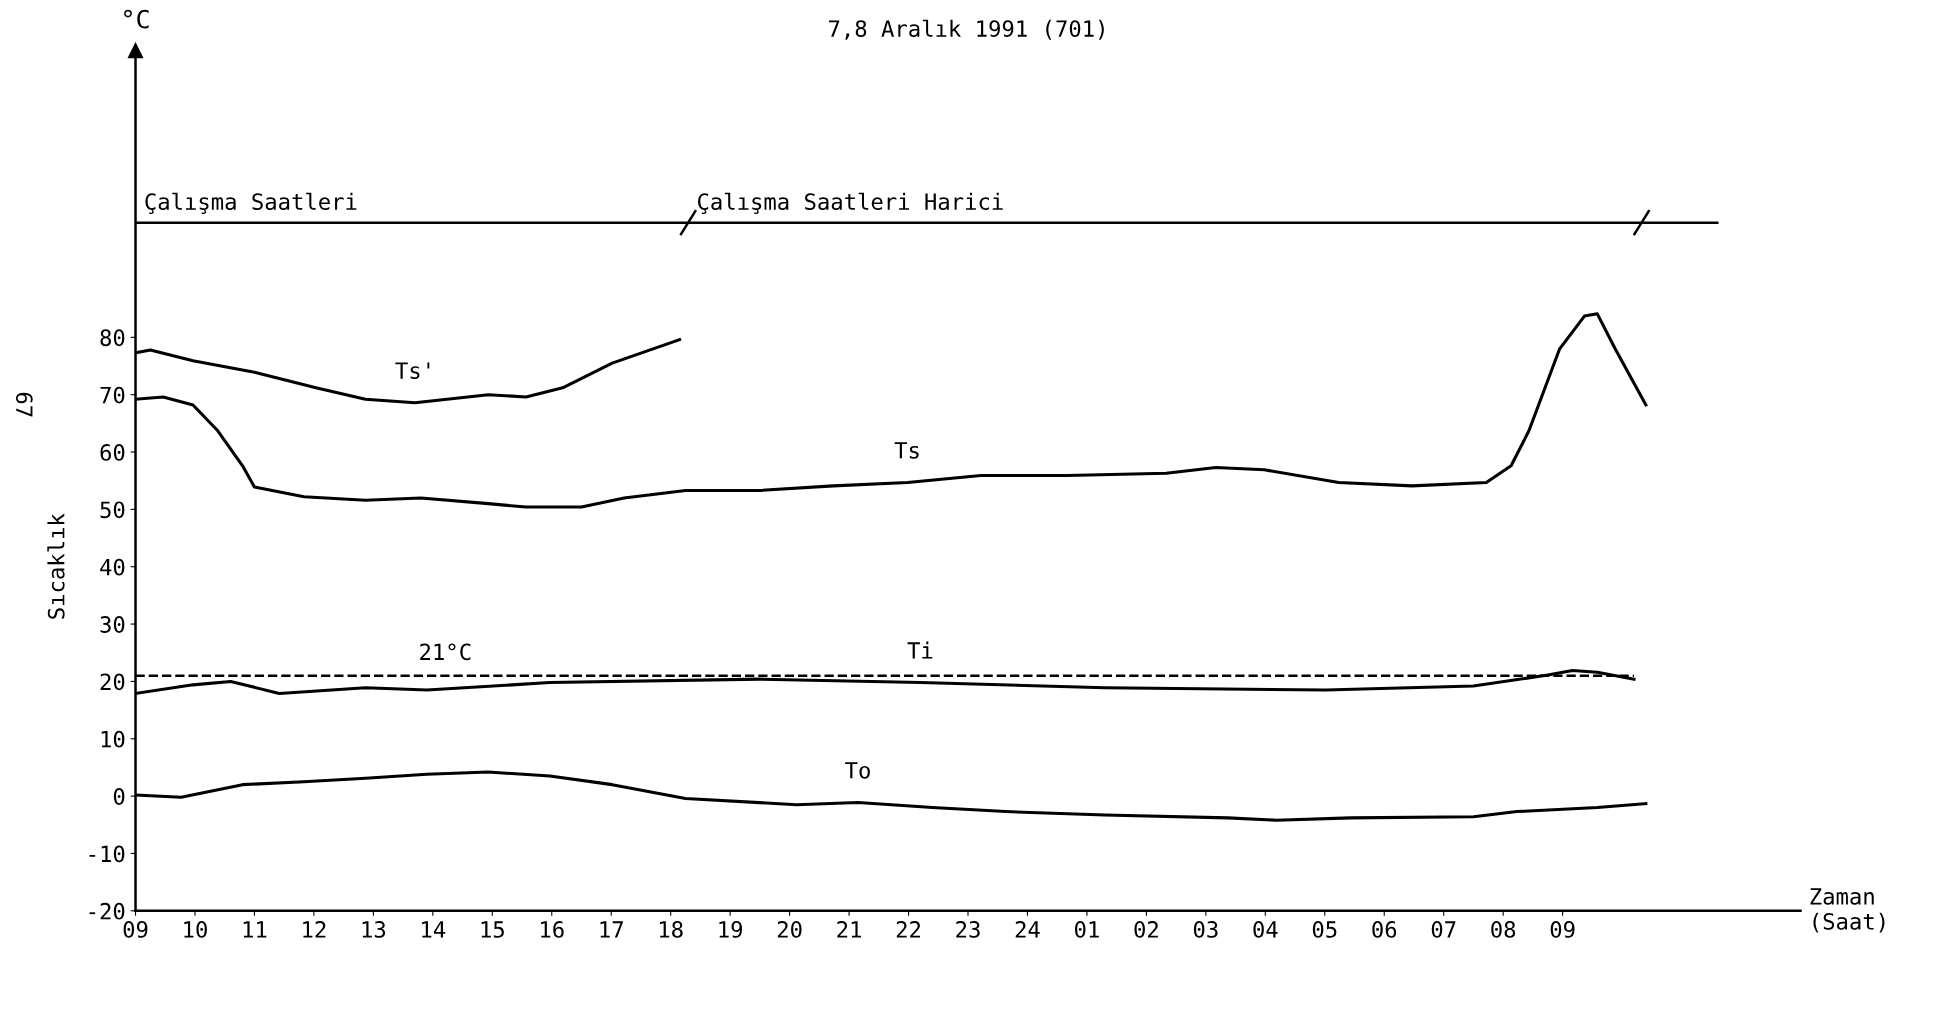 Image resolution: width=1936 pixels, height=1012 pixels. What do you see at coordinates (136, 19) in the screenshot?
I see `text: °C` at bounding box center [136, 19].